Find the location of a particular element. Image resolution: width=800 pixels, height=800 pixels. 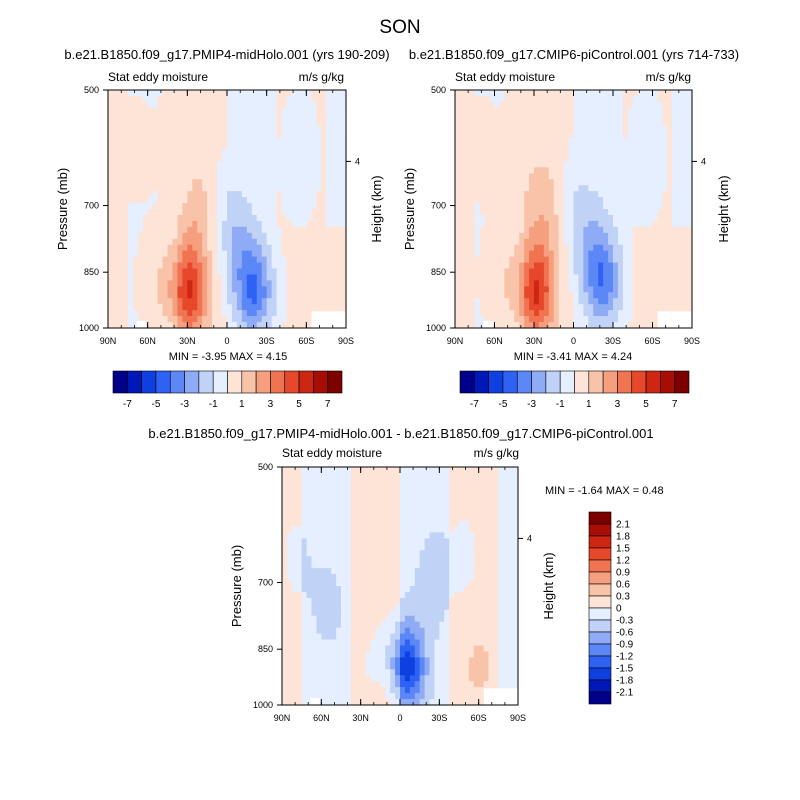

height-tick-label: 4 is located at coordinates (703, 161).